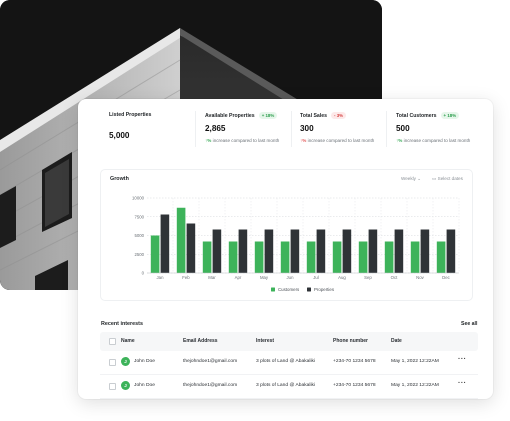 The width and height of the screenshot is (510, 421). I want to click on bar-customers-jul, so click(311, 257).